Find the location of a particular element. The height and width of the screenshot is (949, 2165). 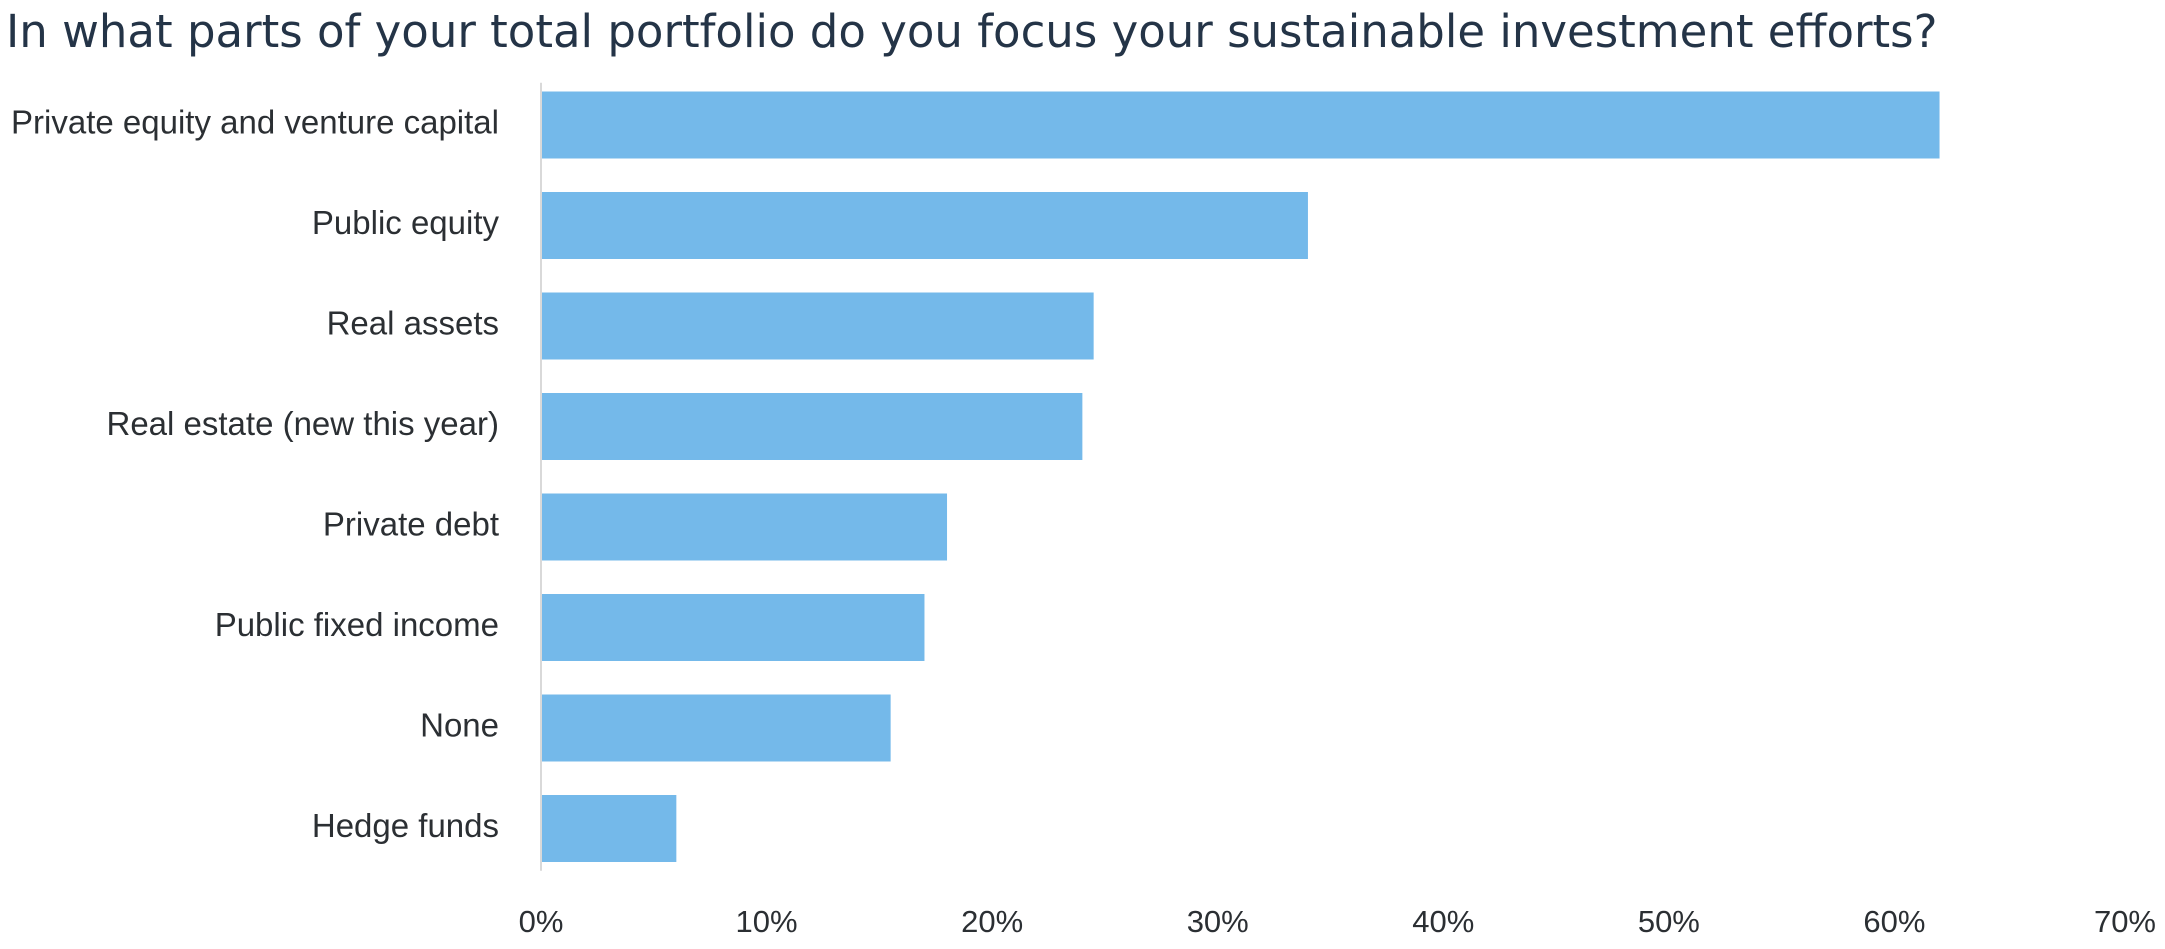

category-label: Public equity is located at coordinates (406, 222).